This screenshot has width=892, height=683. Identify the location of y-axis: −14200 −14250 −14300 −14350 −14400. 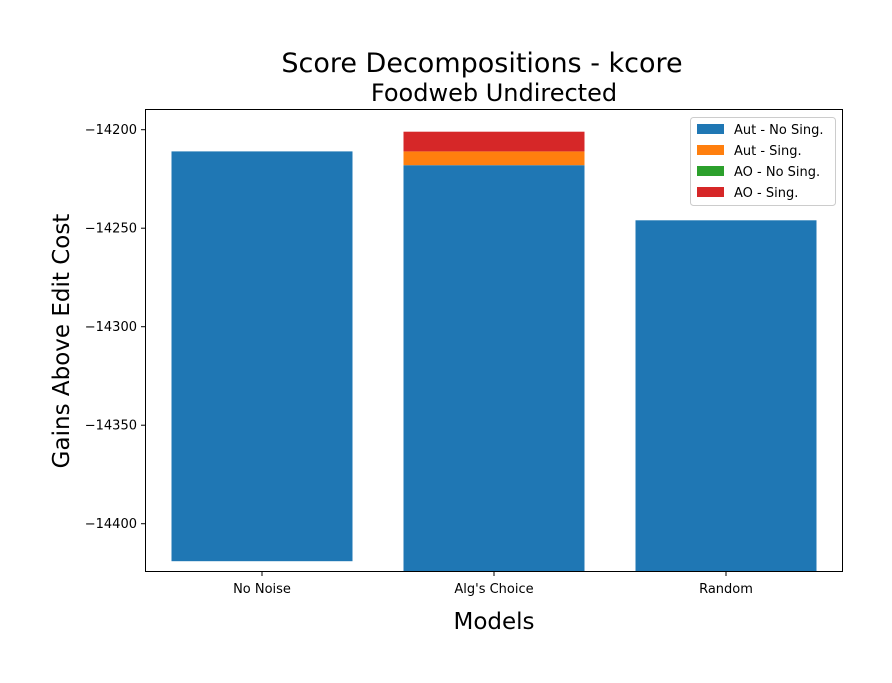
(115, 327).